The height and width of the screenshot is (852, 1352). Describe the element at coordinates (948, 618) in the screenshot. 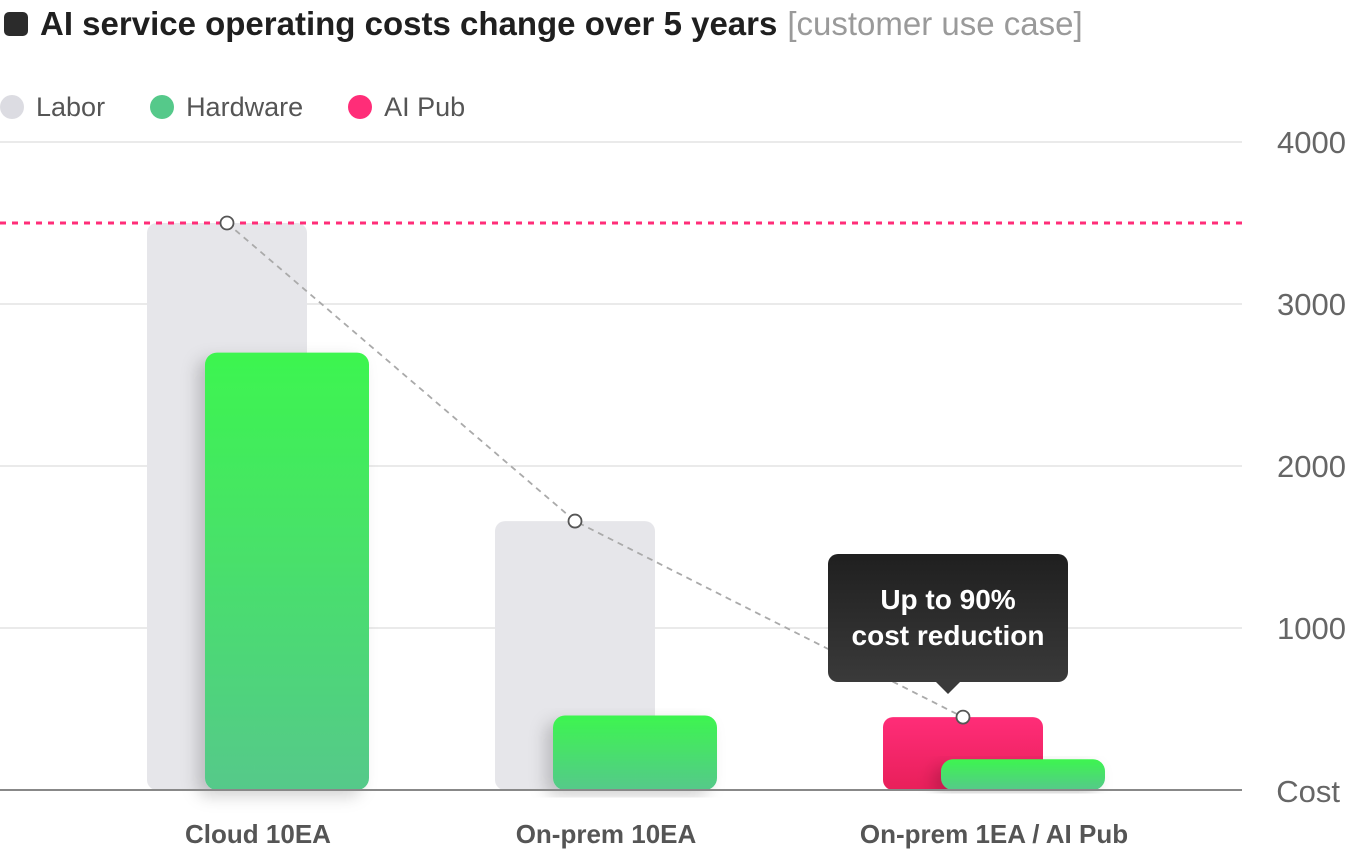

I see `cost-reduction-tooltip: Up to 90% cost reduction` at that location.